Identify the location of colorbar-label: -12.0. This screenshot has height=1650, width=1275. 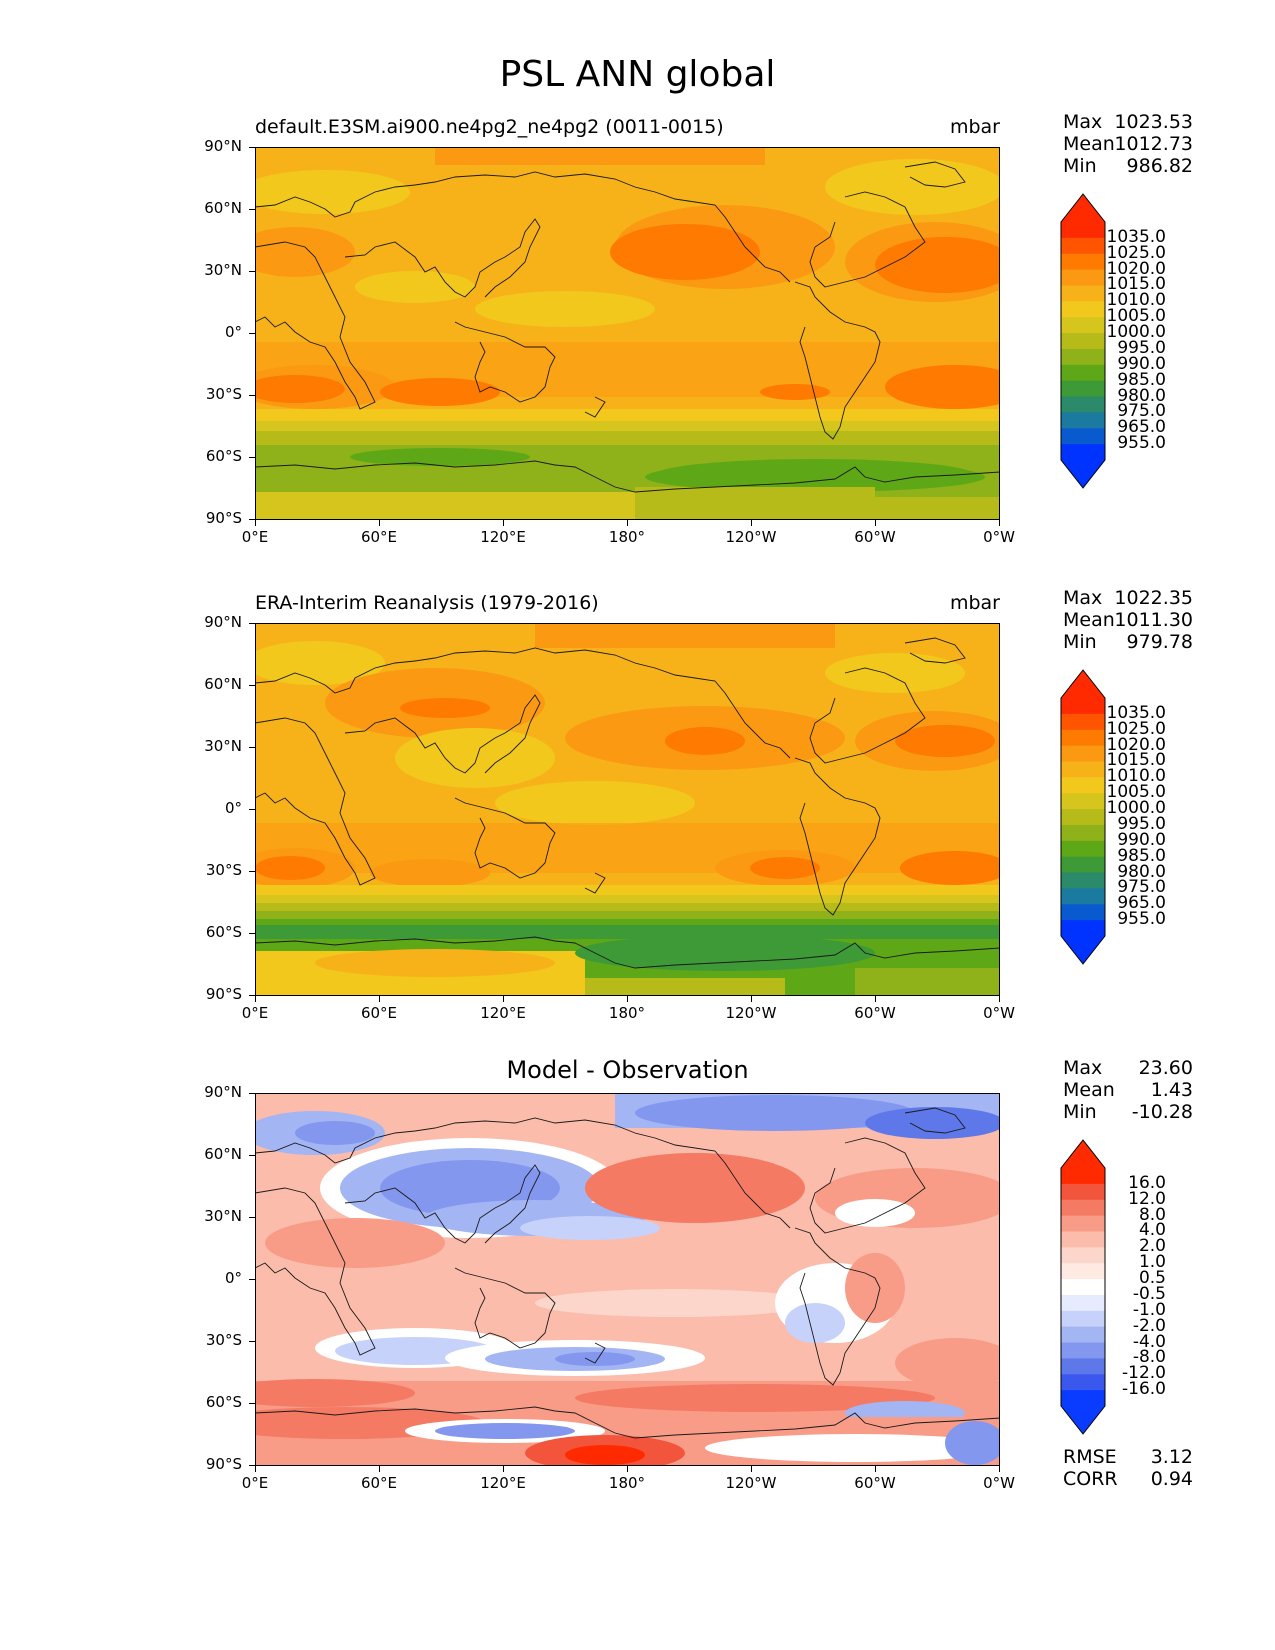
(1144, 1373).